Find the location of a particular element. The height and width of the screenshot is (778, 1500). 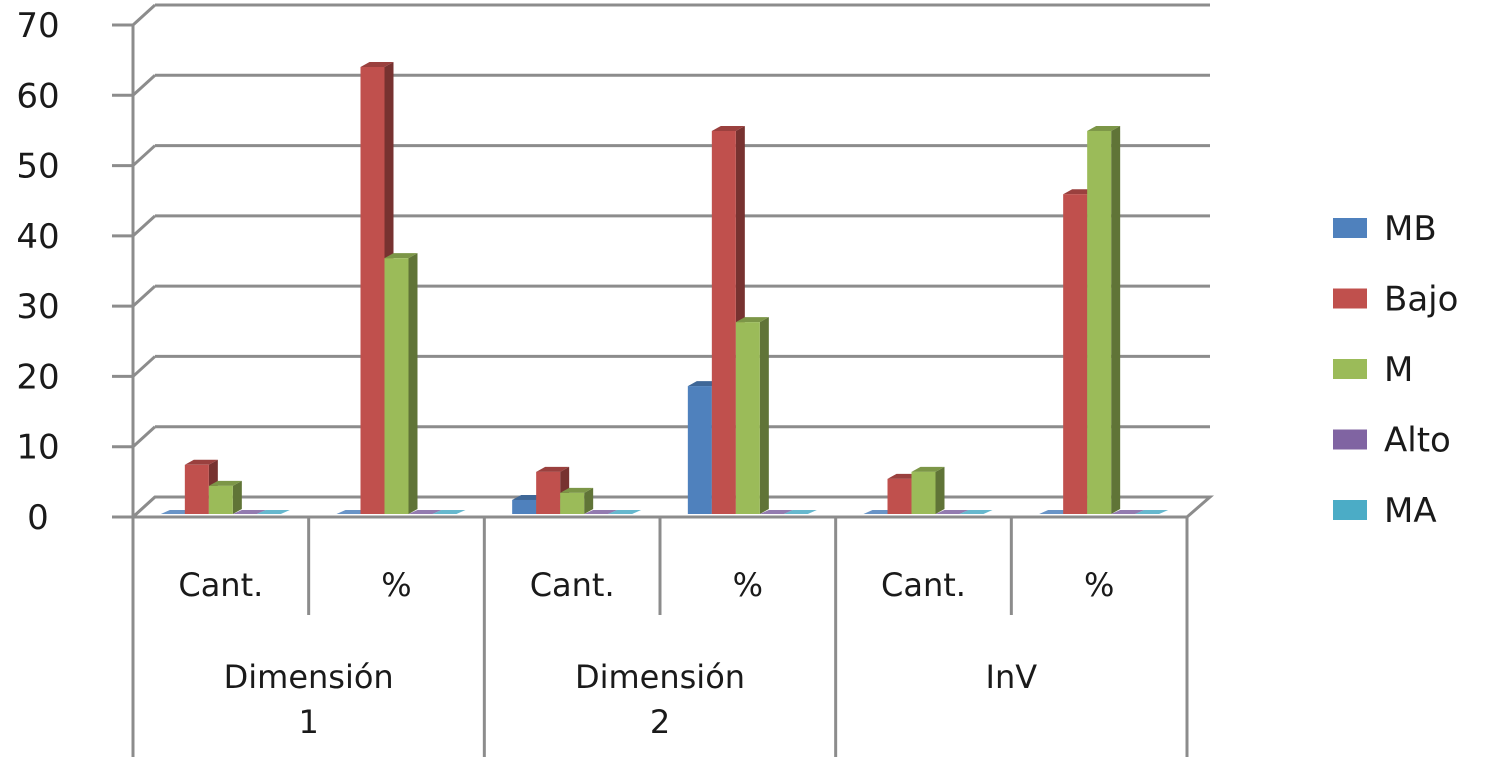

legend-item: MA is located at coordinates (1385, 511).